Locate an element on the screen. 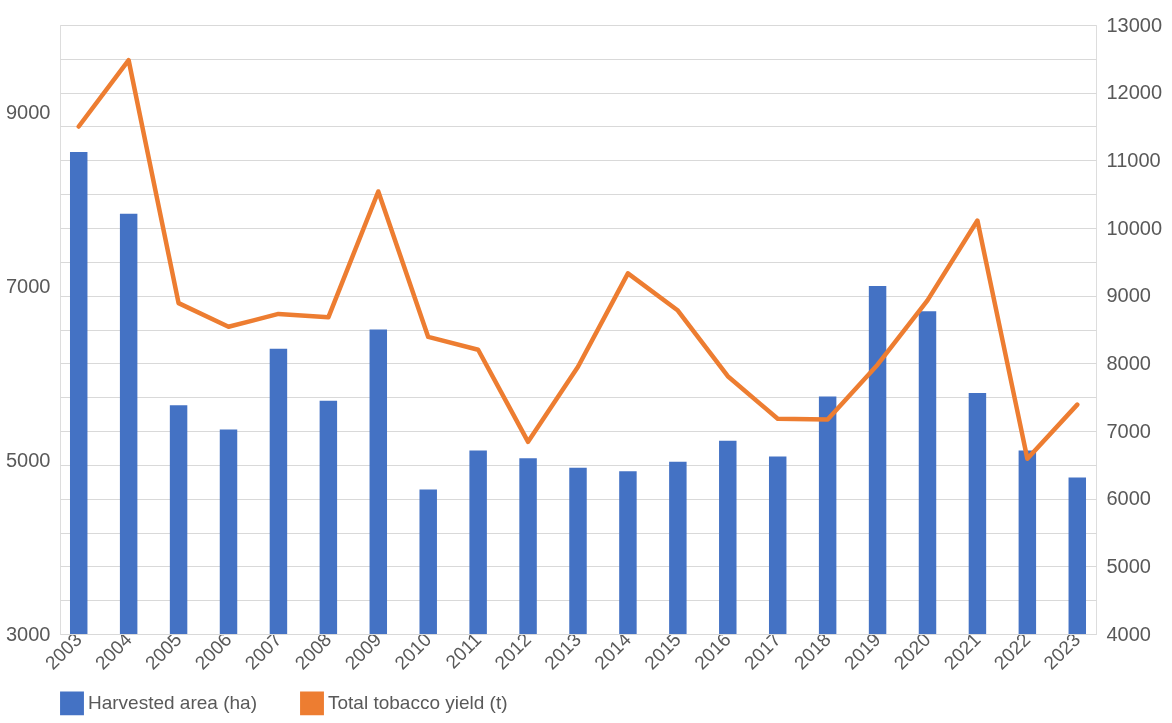 The height and width of the screenshot is (723, 1172). y2-tick-label: 11000 is located at coordinates (1133, 159).